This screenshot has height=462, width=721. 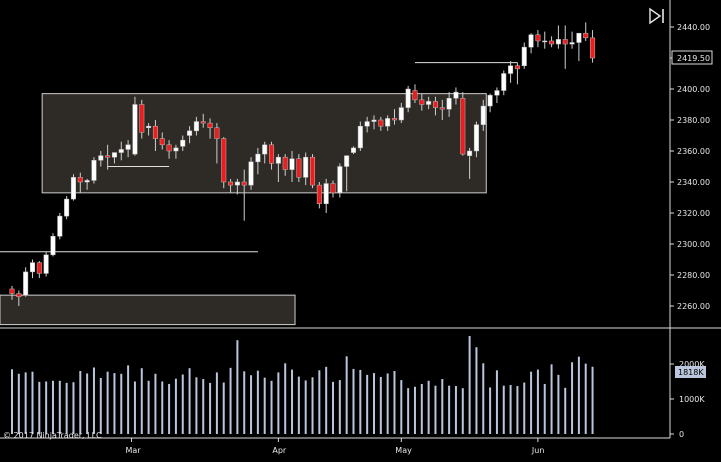 I want to click on time-tick-label: Jun, so click(x=538, y=450).